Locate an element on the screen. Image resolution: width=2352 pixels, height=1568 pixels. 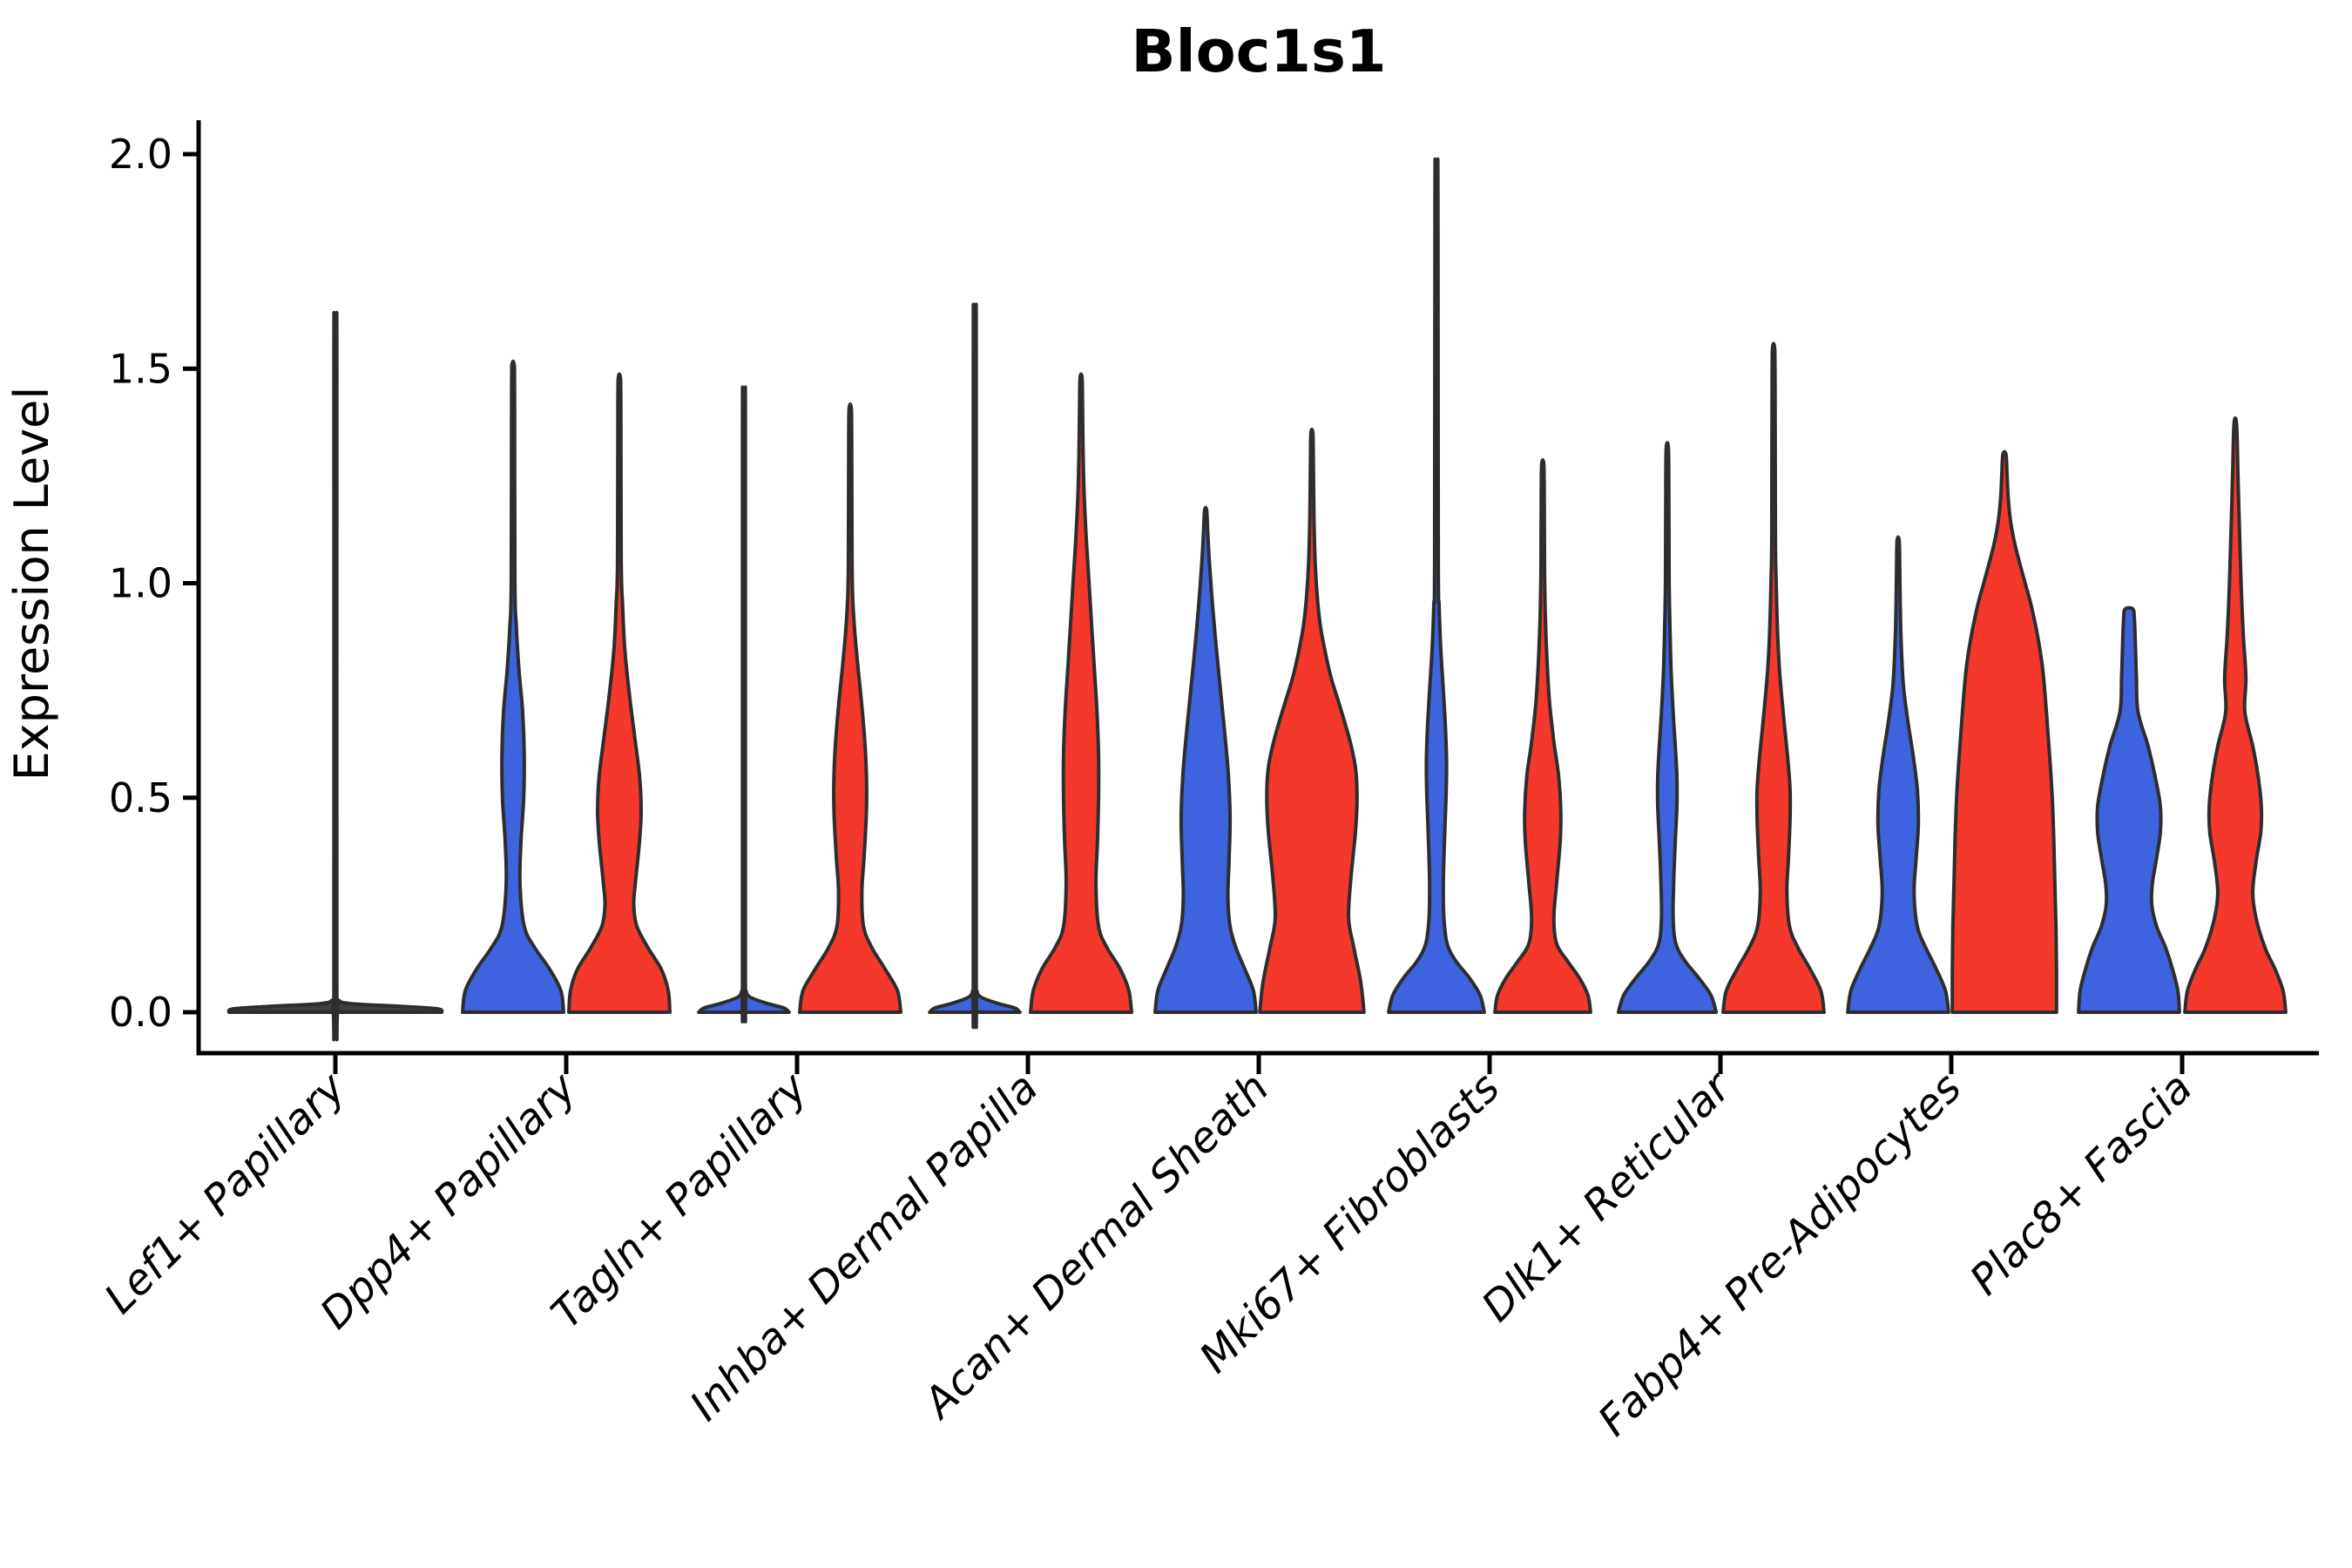
y-axis-label: Expression Level is located at coordinates (32, 584).